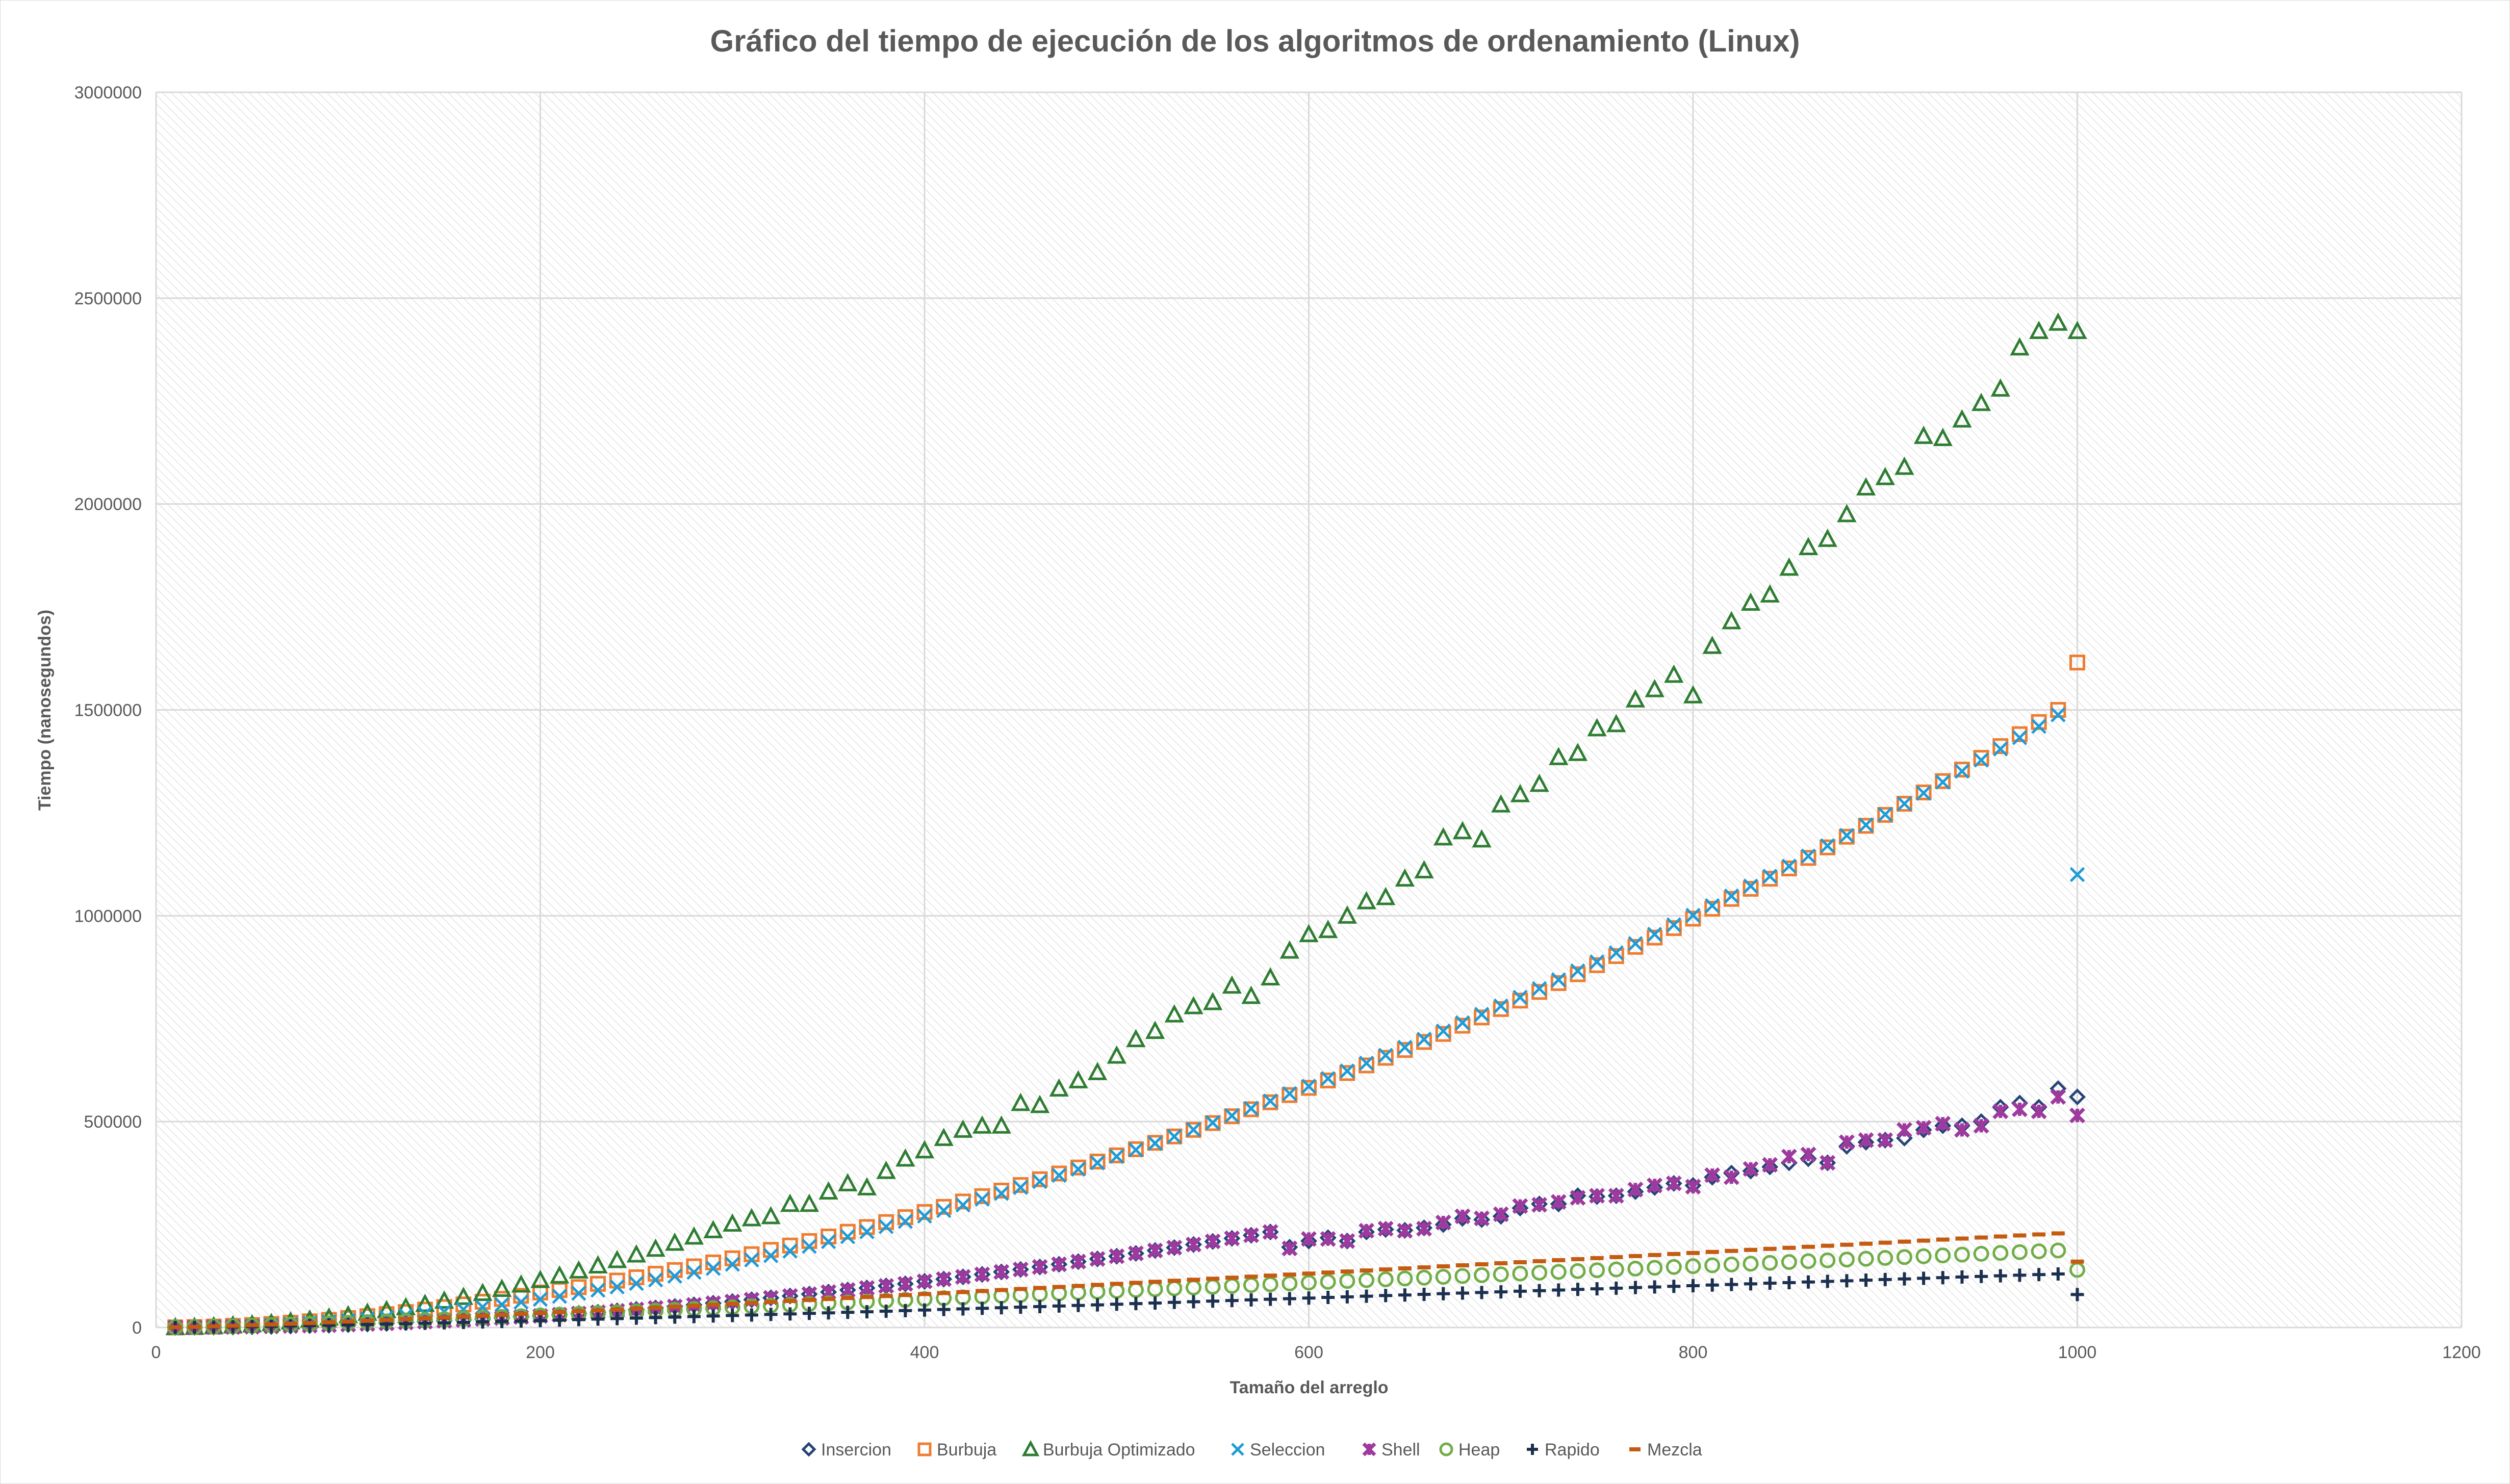 The height and width of the screenshot is (1484, 2510). Describe the element at coordinates (137, 1328) in the screenshot. I see `y-tick-label: 0` at that location.